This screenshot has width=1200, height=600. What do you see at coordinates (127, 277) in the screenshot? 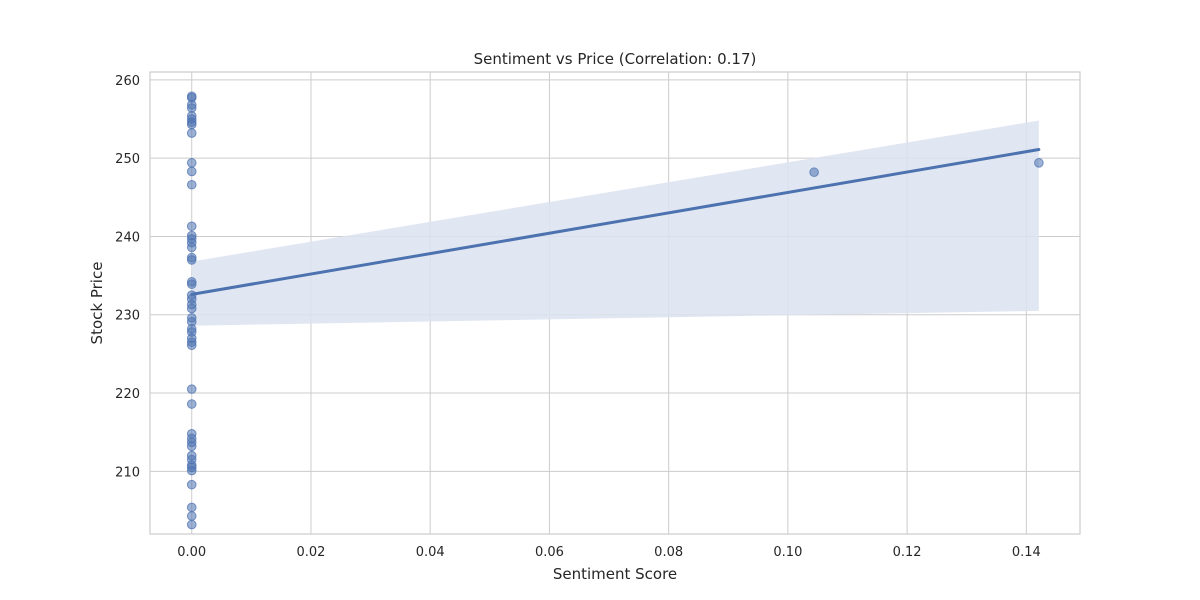
I see `y-axis-ticks: 210 220 230 240 250 260` at bounding box center [127, 277].